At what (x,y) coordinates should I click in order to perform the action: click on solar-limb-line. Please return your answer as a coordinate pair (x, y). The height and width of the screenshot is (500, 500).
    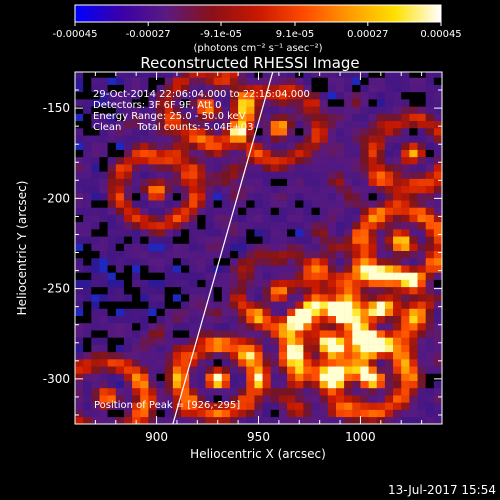
    Looking at the image, I should click on (223, 248).